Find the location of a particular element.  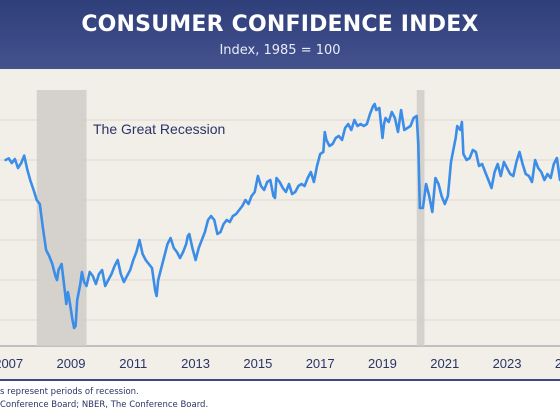

x-tick-label: 2025 is located at coordinates (557, 363).